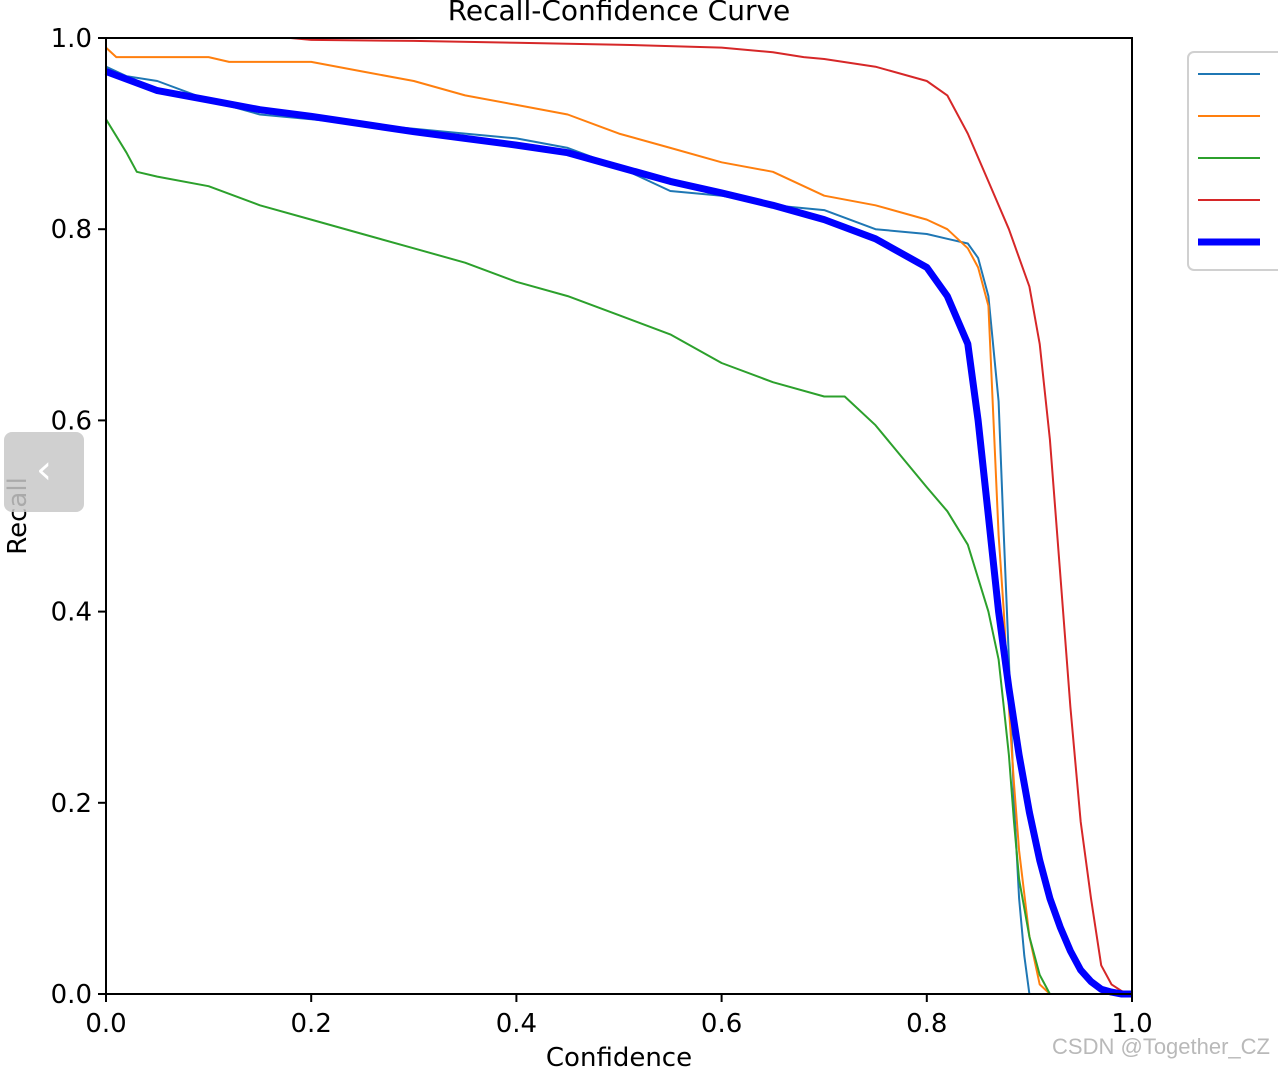 This screenshot has height=1068, width=1278. Describe the element at coordinates (71, 613) in the screenshot. I see `y-tick-label: 0.4` at that location.